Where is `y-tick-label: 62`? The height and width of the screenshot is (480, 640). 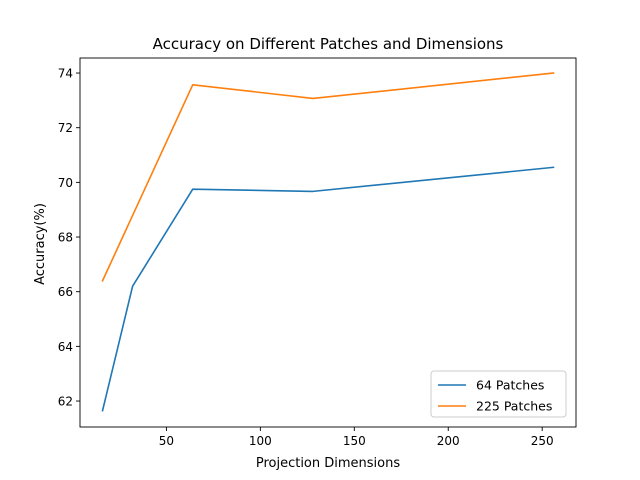 y-tick-label: 62 is located at coordinates (65, 402).